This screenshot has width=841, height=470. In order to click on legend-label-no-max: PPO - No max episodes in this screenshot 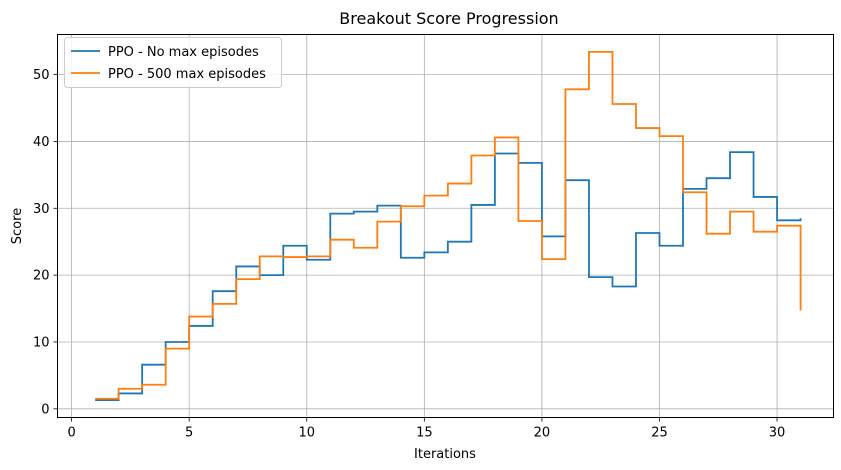, I will do `click(183, 52)`.